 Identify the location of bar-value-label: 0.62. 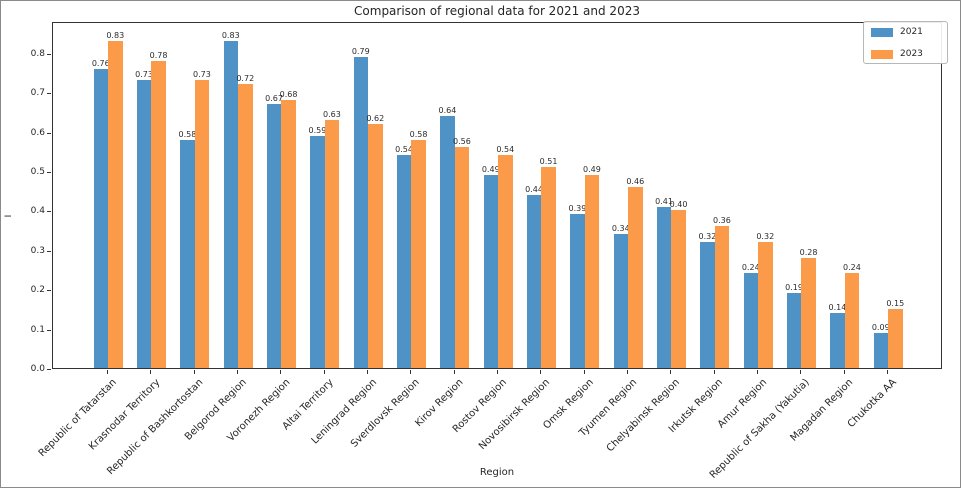
(375, 118).